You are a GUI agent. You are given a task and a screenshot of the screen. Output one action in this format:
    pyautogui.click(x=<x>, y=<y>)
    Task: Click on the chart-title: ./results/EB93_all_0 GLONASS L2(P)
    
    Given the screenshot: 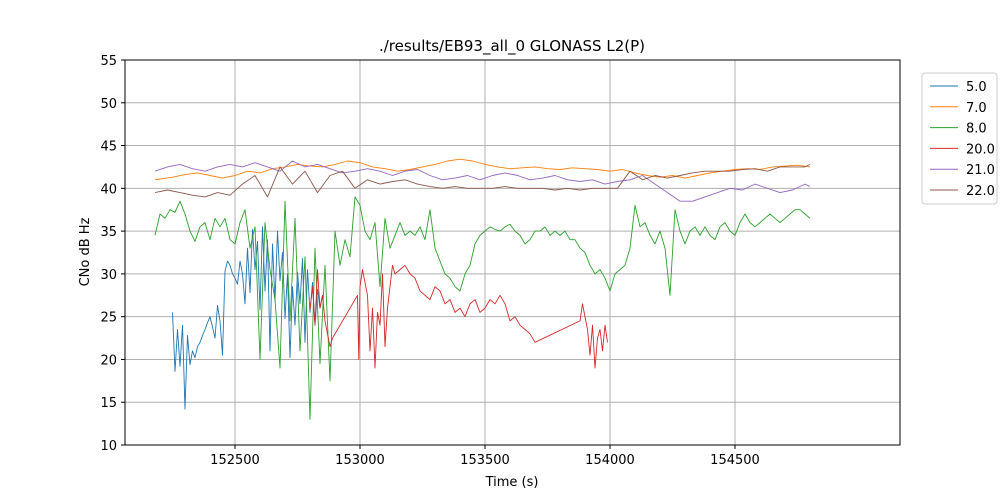 What is the action you would take?
    pyautogui.click(x=512, y=46)
    